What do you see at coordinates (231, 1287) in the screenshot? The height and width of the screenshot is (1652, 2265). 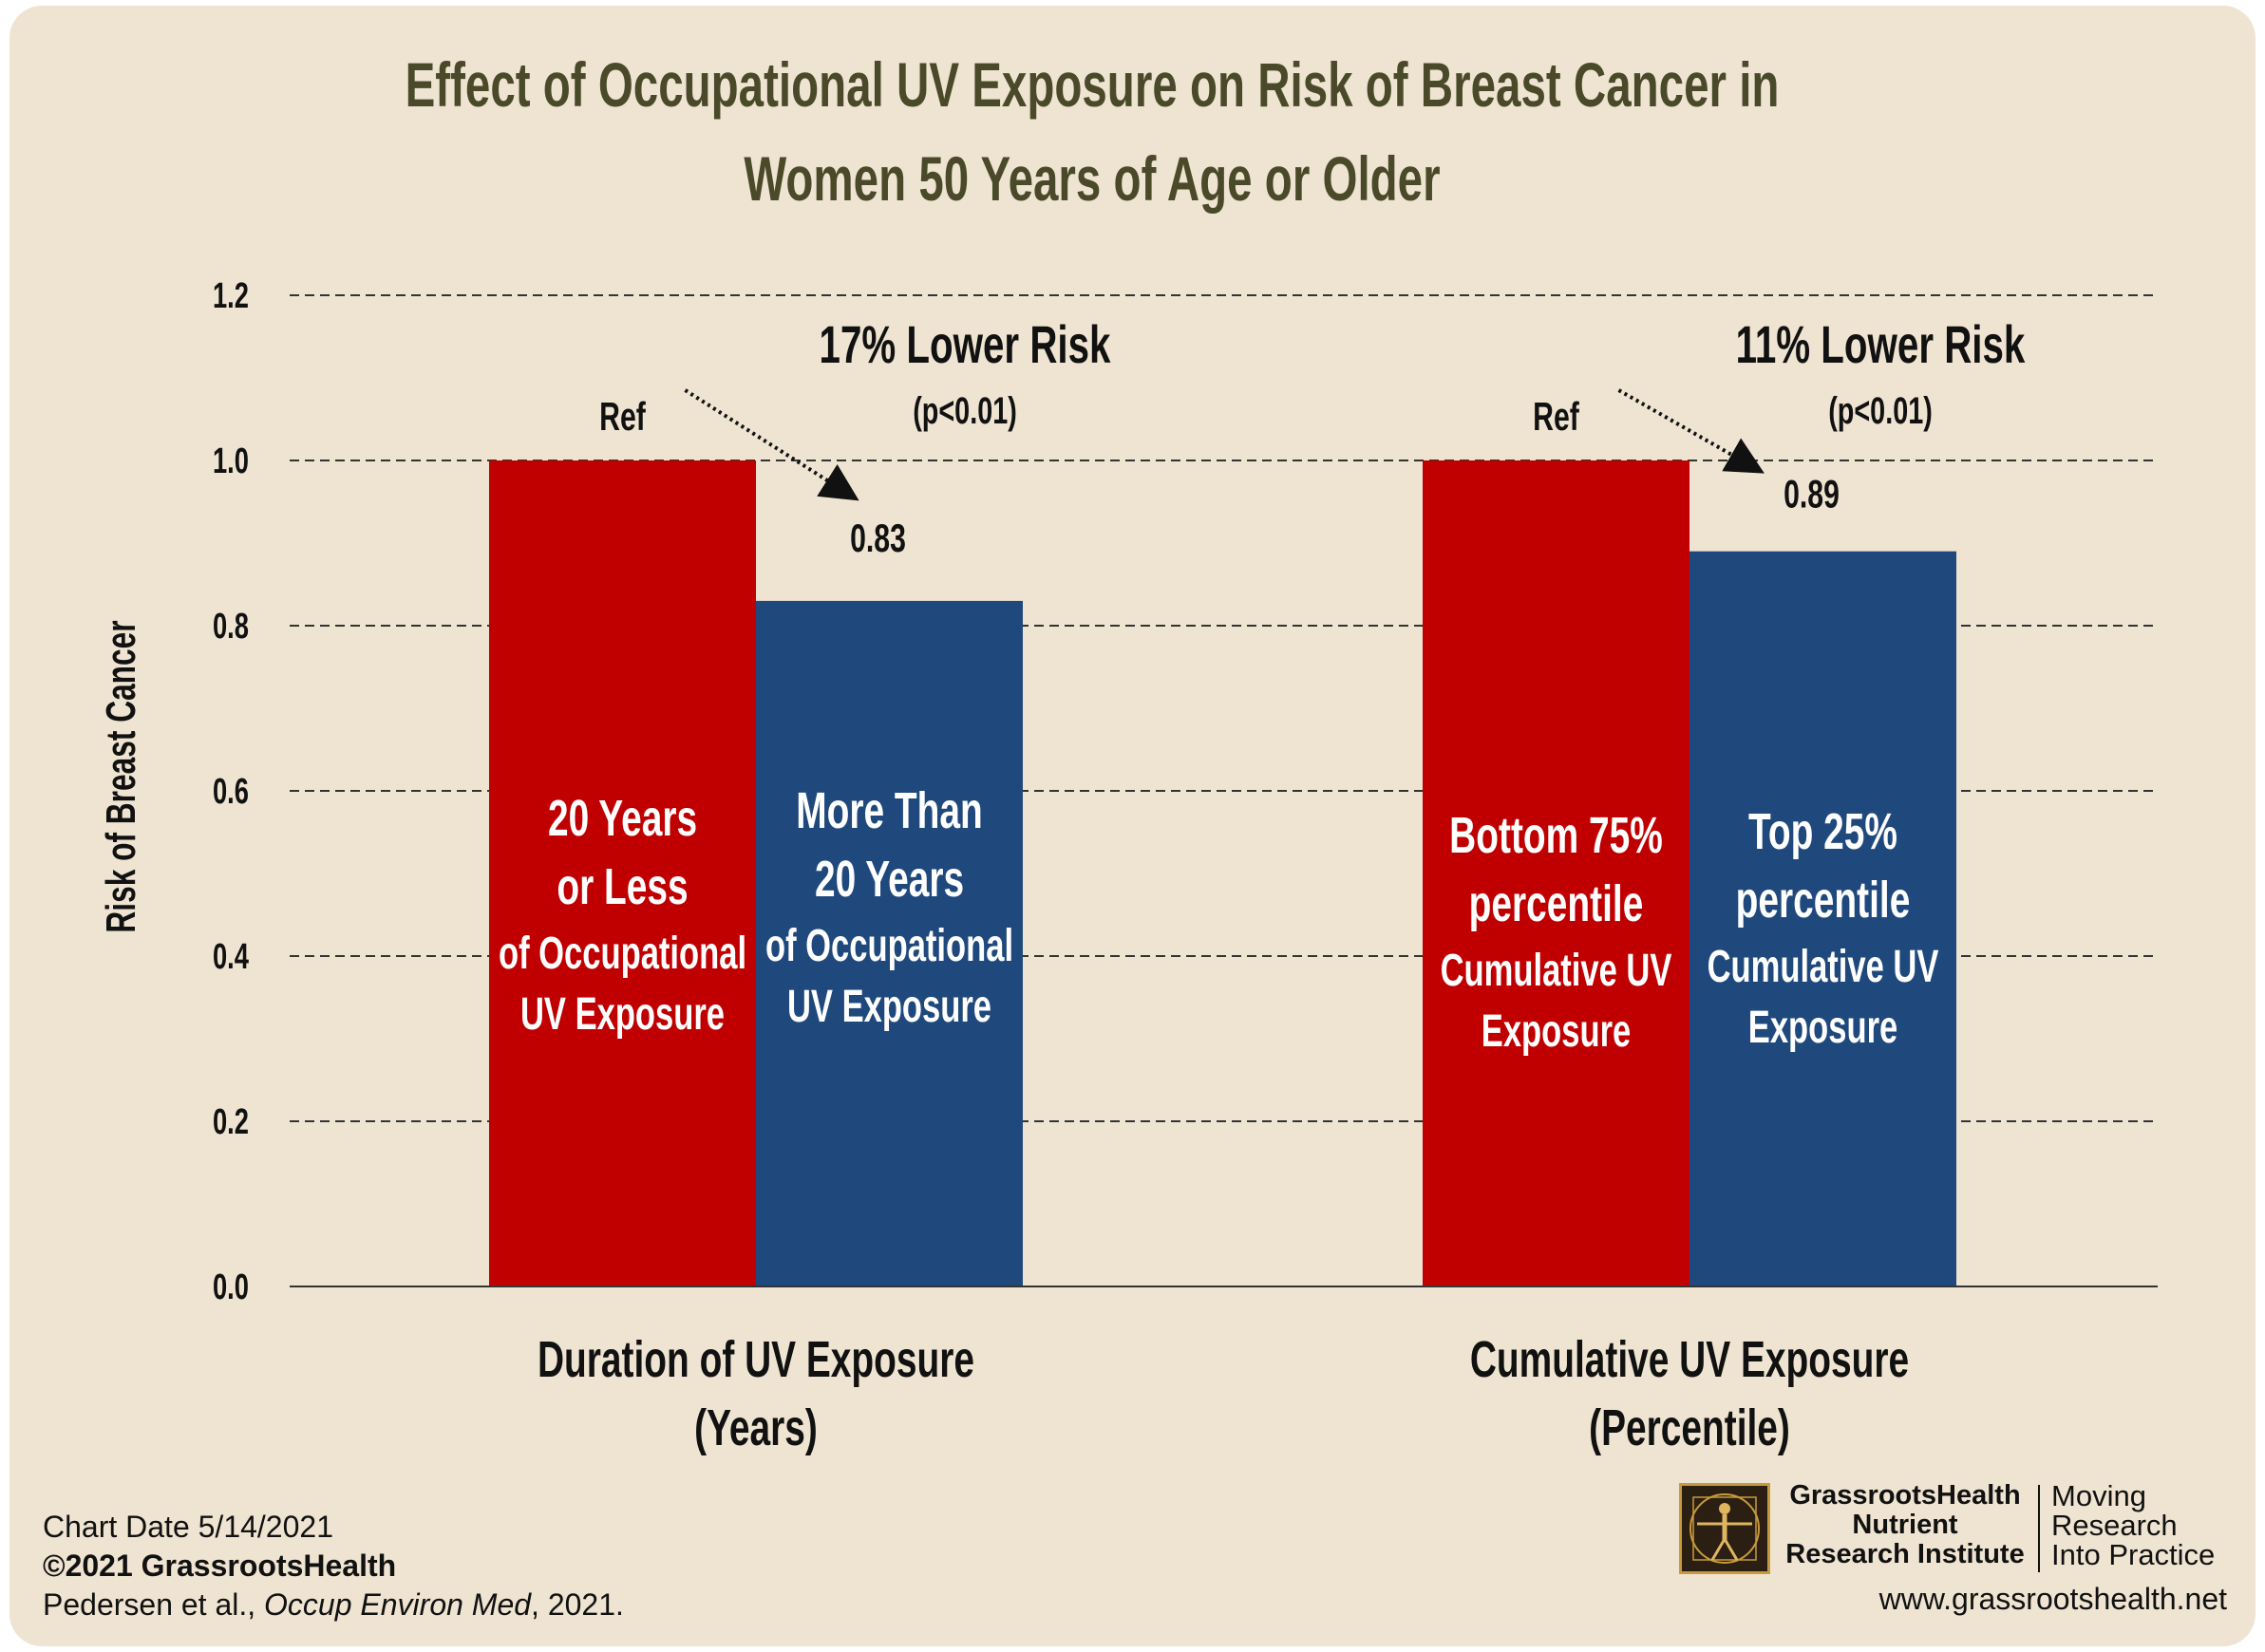 I see `y-tick-label: 0.0` at bounding box center [231, 1287].